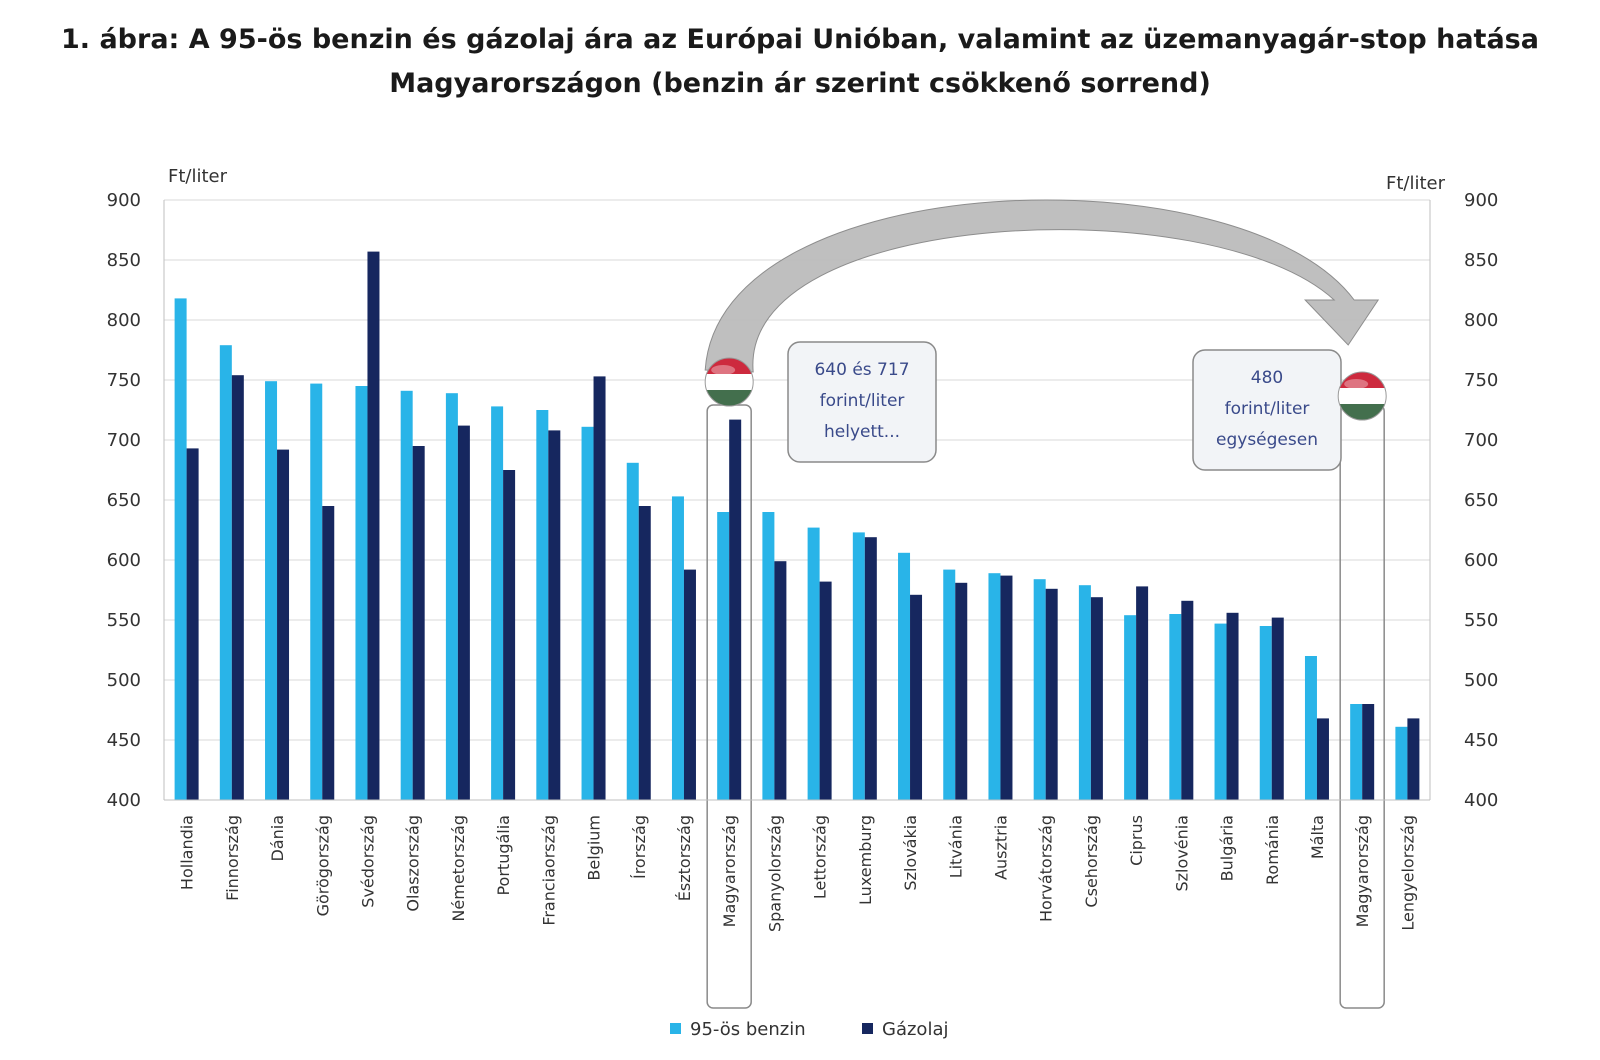 This screenshot has width=1600, height=1060. Describe the element at coordinates (187, 852) in the screenshot. I see `x-tick-label: Hollandia` at that location.